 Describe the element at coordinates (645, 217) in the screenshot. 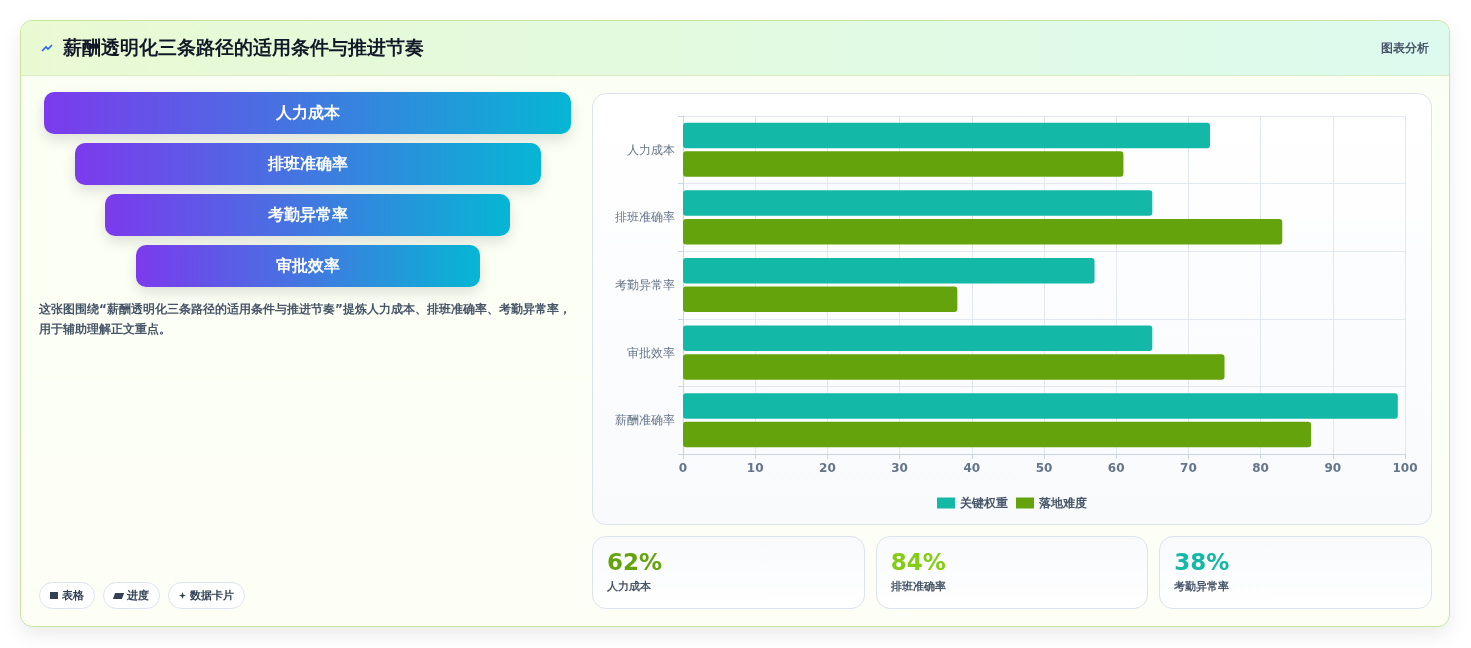

I see `y-tick-label: 排班准确率` at that location.